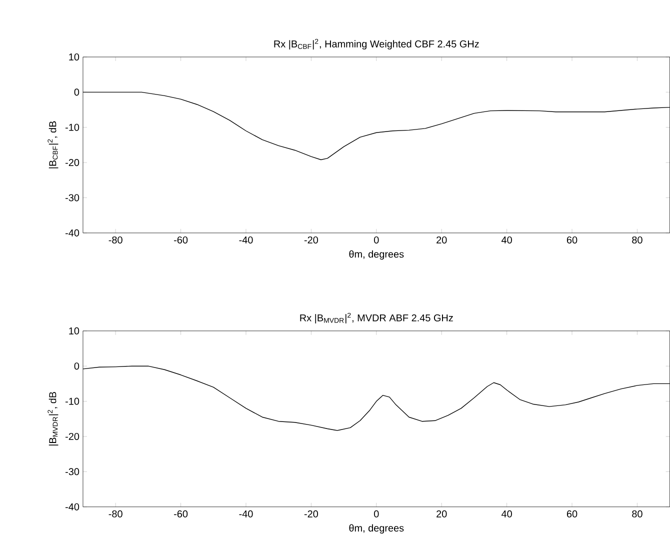 The width and height of the screenshot is (670, 550). What do you see at coordinates (376, 318) in the screenshot?
I see `chart-title: Rx |B$_{MVDR}$|$^{2}$, MVDR ABF 2.45 GHz` at bounding box center [376, 318].